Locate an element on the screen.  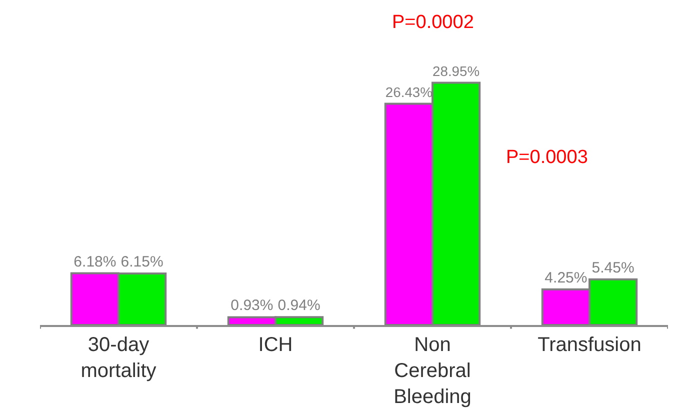
data-label: 4.25% is located at coordinates (566, 277).